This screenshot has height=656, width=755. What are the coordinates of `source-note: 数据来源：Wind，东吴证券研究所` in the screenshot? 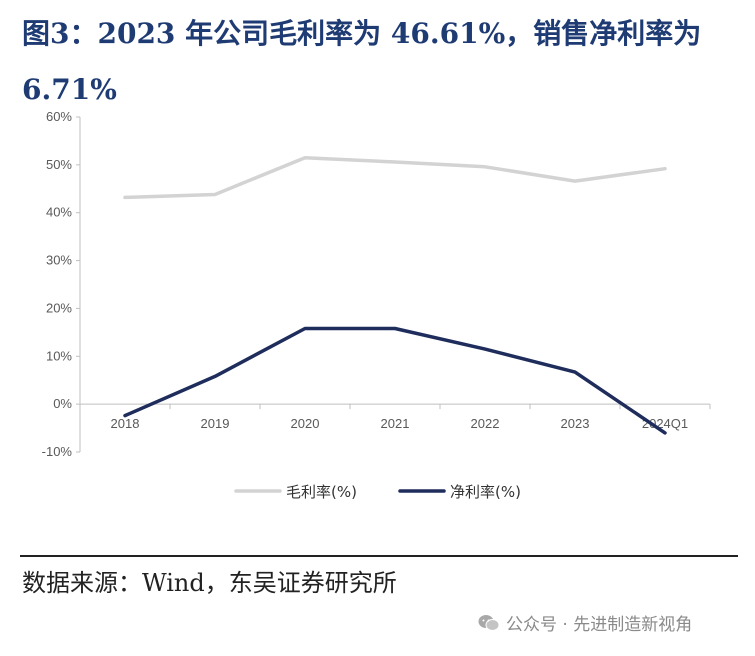 It's located at (209, 583).